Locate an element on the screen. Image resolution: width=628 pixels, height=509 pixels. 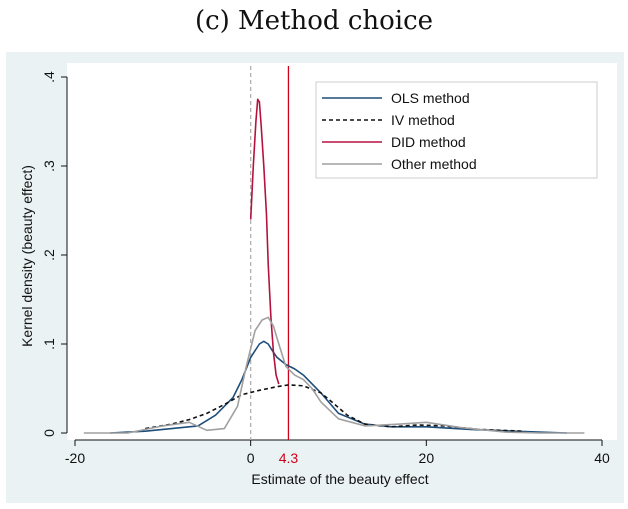
chart-title: (c) Method choice is located at coordinates (314, 21).